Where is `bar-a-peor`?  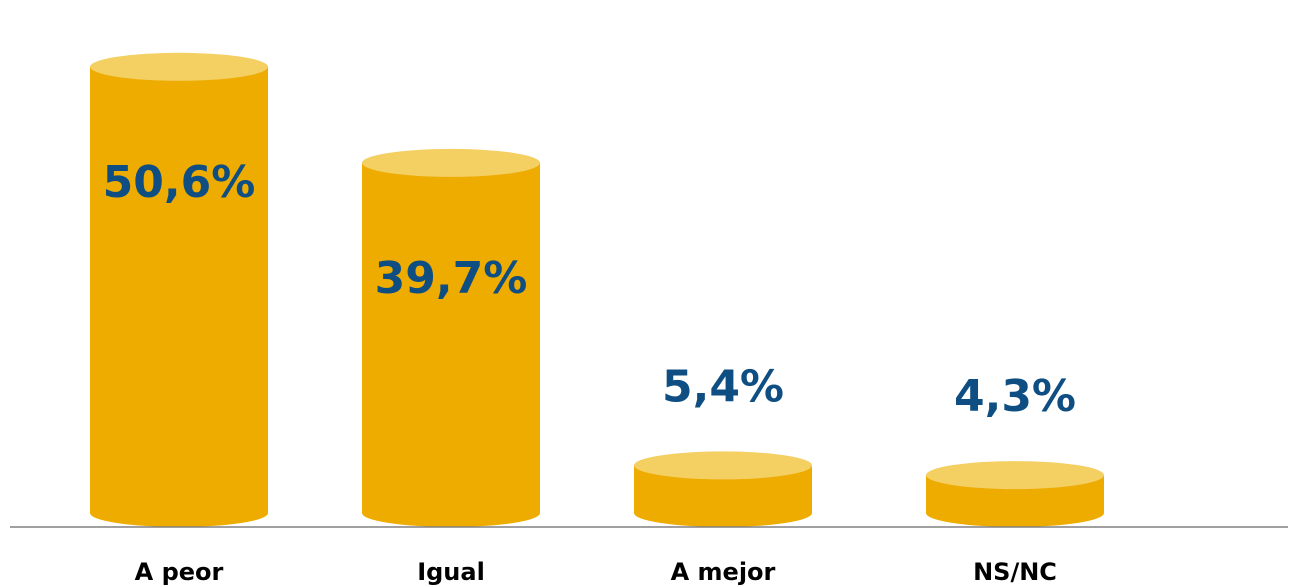
bar-a-peor is located at coordinates (179, 290).